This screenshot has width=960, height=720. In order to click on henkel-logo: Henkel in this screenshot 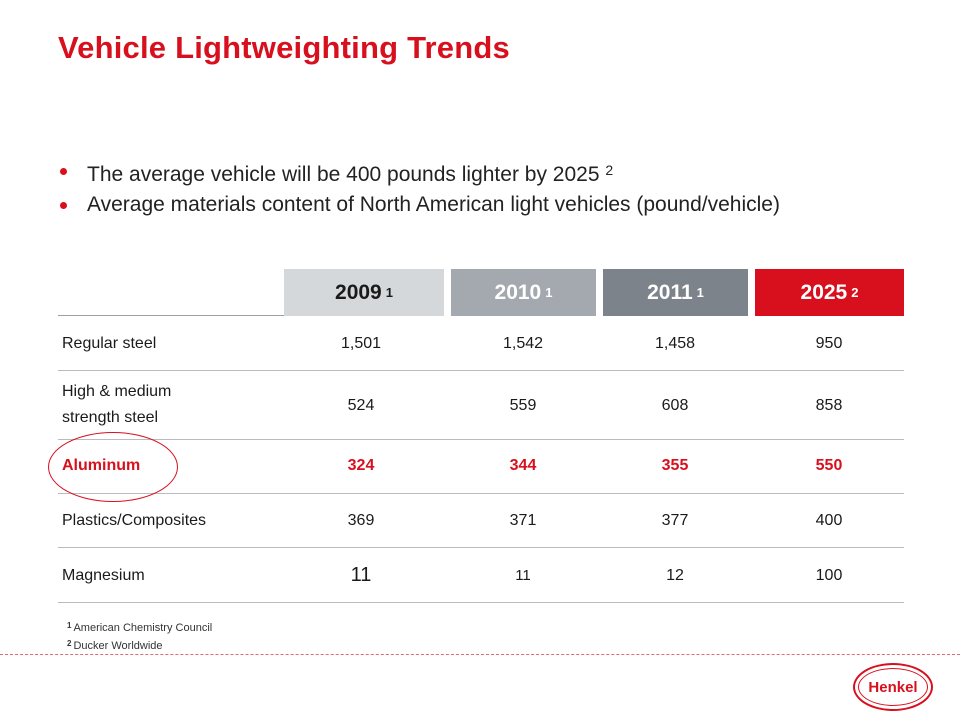, I will do `click(893, 687)`.